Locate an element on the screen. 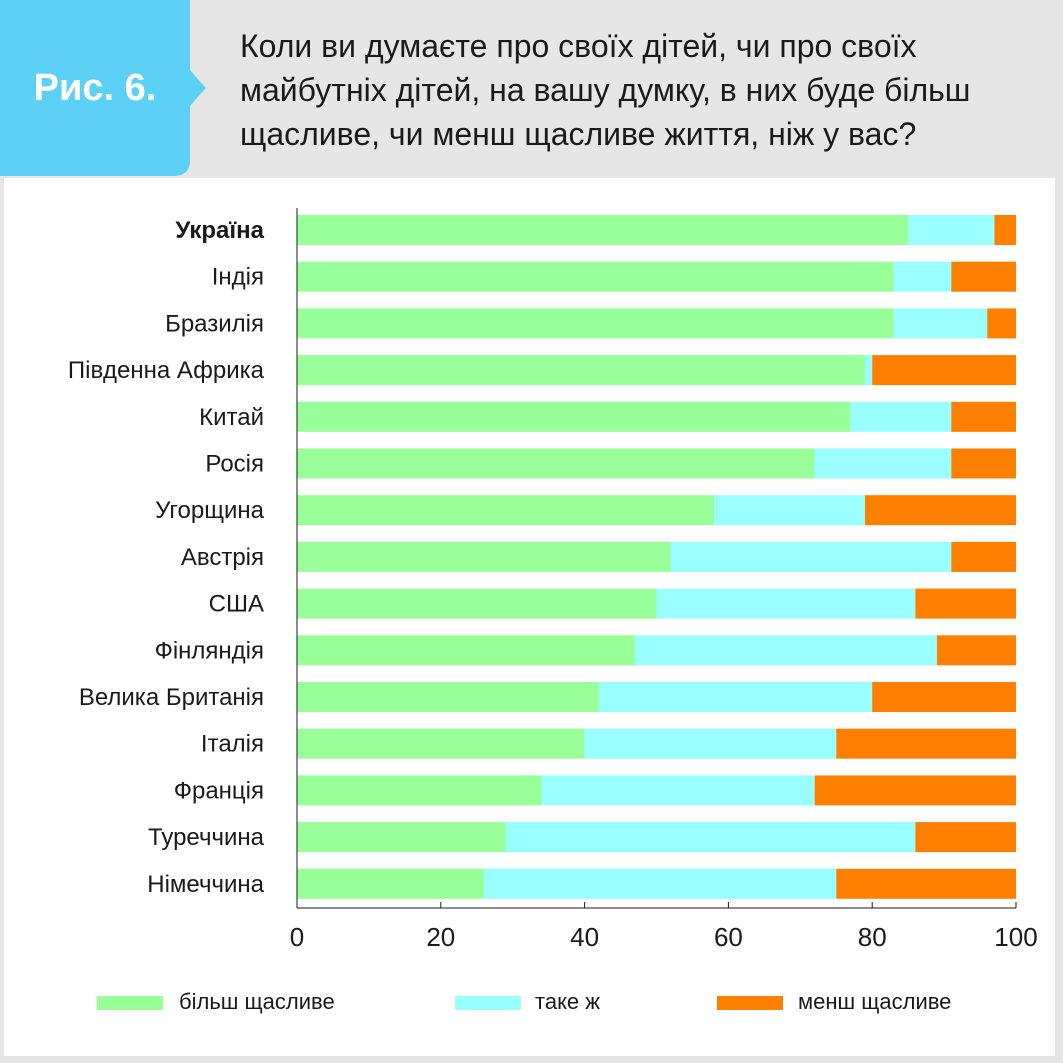 This screenshot has height=1063, width=1063. legend-label: менш щасливе is located at coordinates (874, 1001).